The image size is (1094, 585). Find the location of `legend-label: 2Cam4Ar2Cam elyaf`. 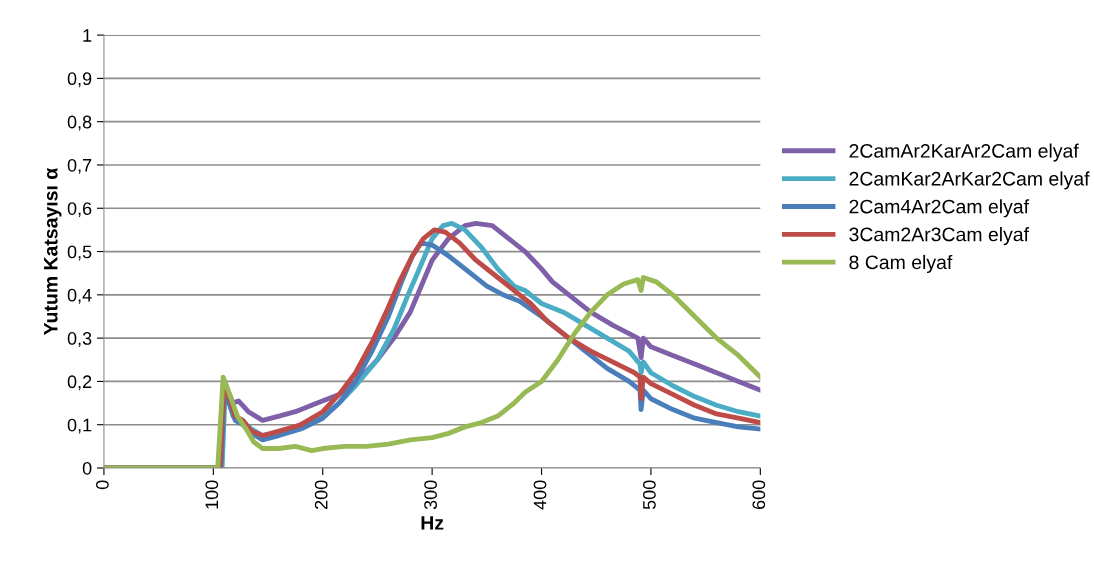

legend-label: 2Cam4Ar2Cam elyaf is located at coordinates (939, 208).